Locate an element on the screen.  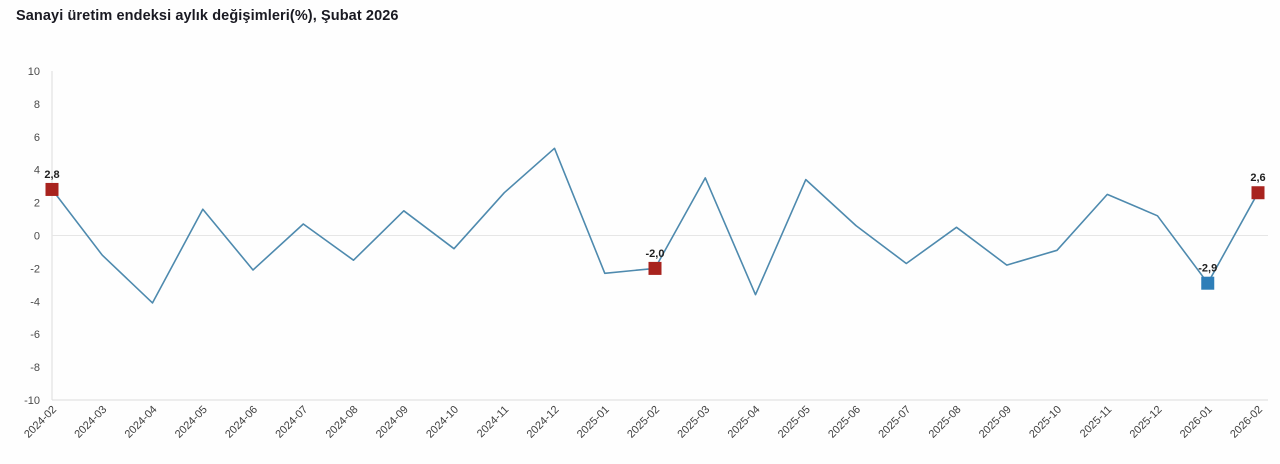
x-axis-tick-label: 2025-10 is located at coordinates (1045, 422).